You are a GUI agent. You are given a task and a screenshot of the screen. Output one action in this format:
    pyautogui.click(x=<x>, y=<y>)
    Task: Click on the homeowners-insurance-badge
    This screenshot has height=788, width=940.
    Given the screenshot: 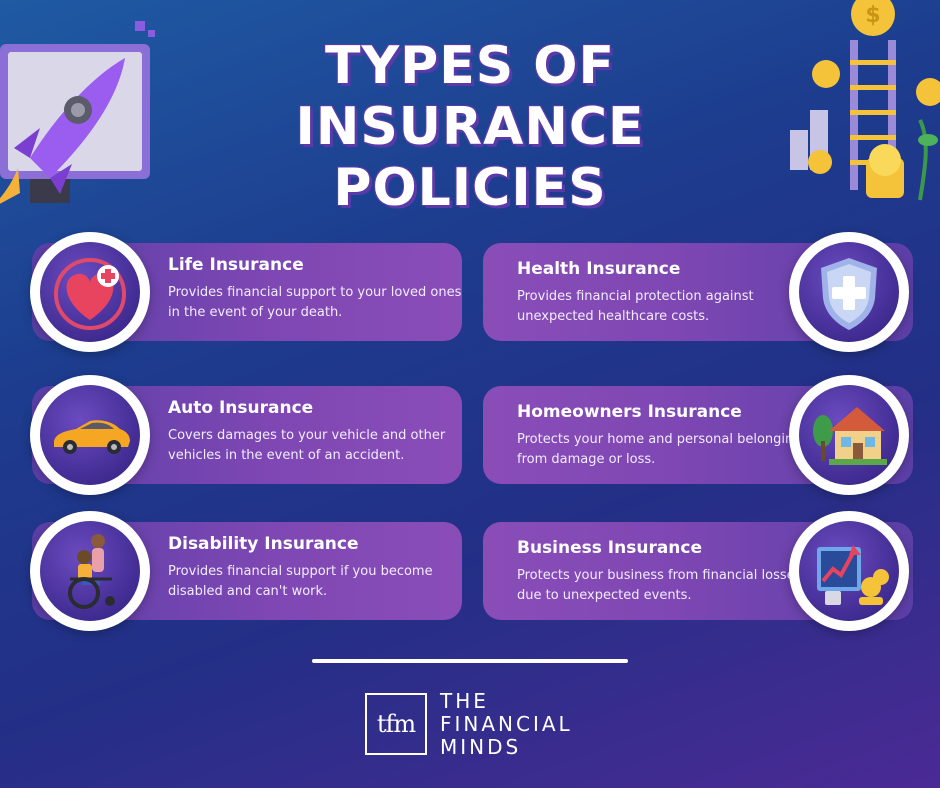 What is the action you would take?
    pyautogui.click(x=849, y=435)
    